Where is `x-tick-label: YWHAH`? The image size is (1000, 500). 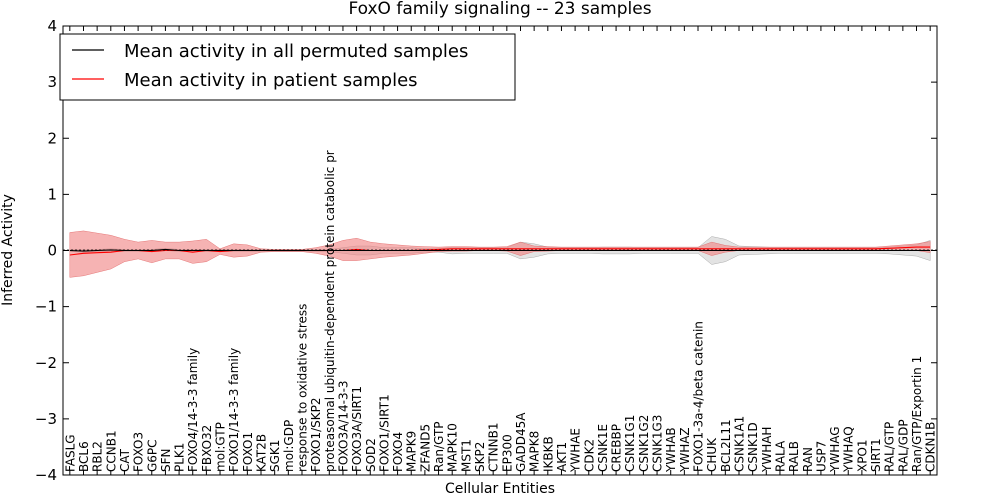 x-tick-label: YWHAH is located at coordinates (767, 450).